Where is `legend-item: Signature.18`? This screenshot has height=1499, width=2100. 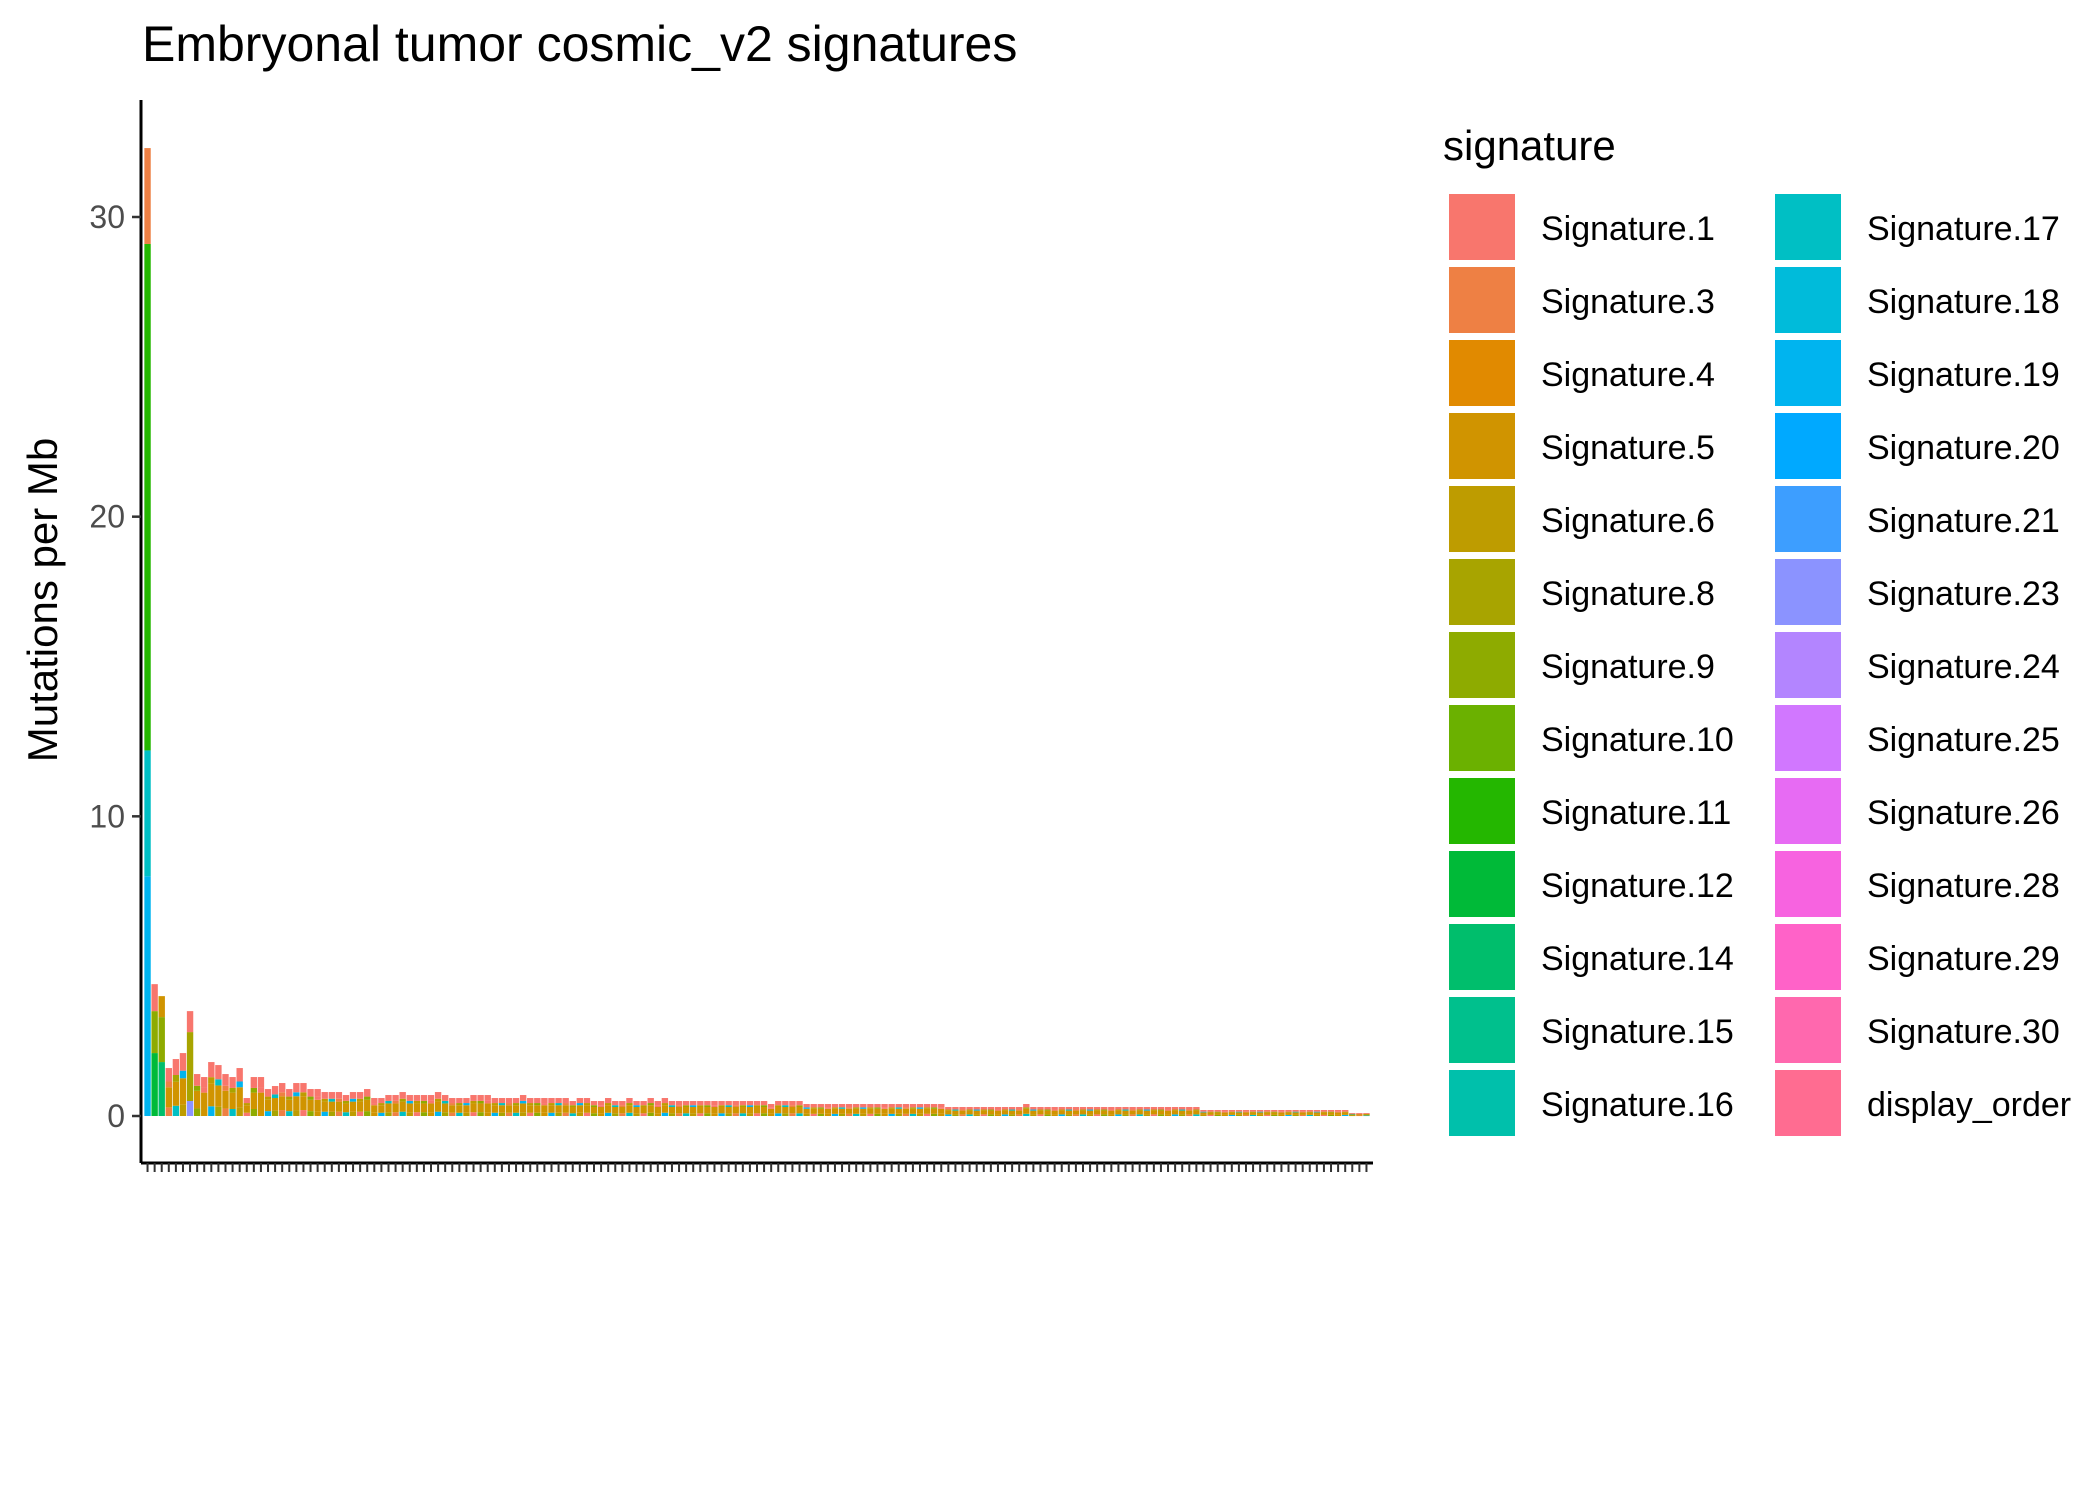 legend-item: Signature.18 is located at coordinates (1917, 300).